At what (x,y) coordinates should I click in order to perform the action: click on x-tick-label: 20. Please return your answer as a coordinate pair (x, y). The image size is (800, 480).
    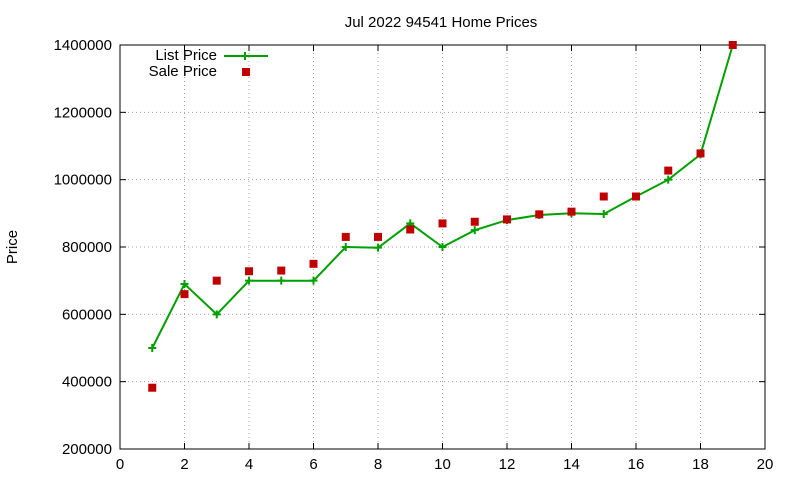
    Looking at the image, I should click on (765, 464).